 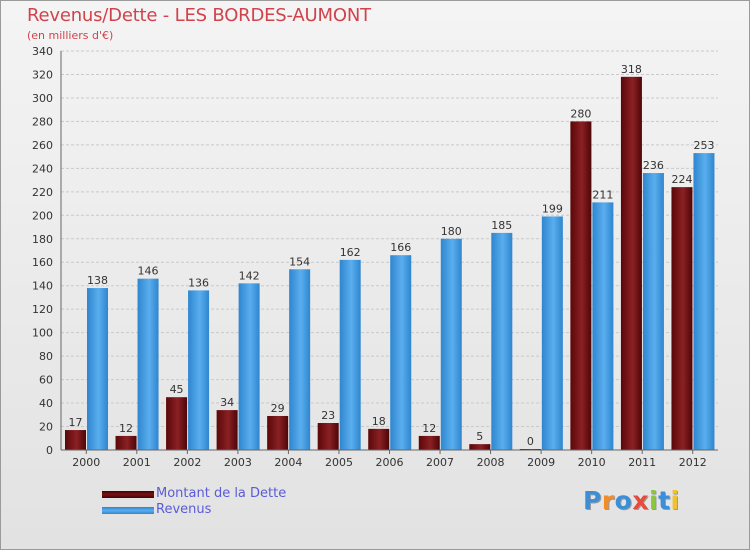 I want to click on bar-debt-2000, so click(x=75, y=440).